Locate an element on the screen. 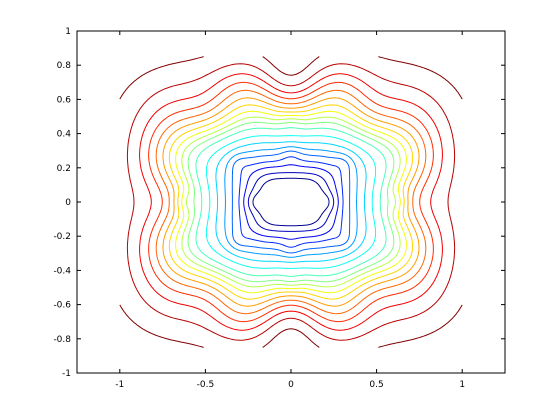 Image resolution: width=560 pixels, height=420 pixels. y-tick-label: -0.8 is located at coordinates (62, 340).